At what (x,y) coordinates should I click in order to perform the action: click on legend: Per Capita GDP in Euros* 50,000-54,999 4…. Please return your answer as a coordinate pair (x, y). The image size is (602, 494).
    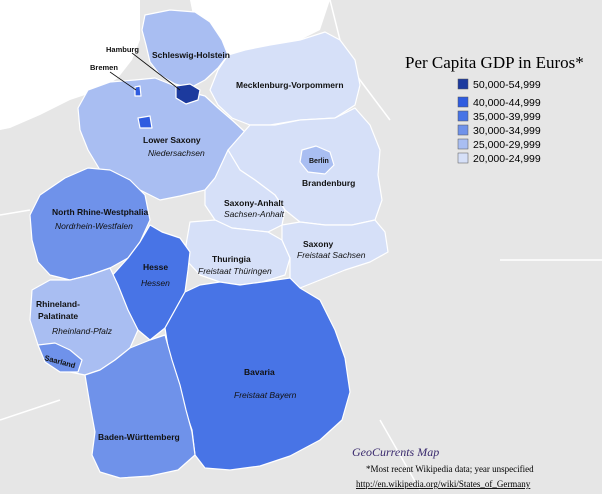
    Looking at the image, I should click on (494, 109).